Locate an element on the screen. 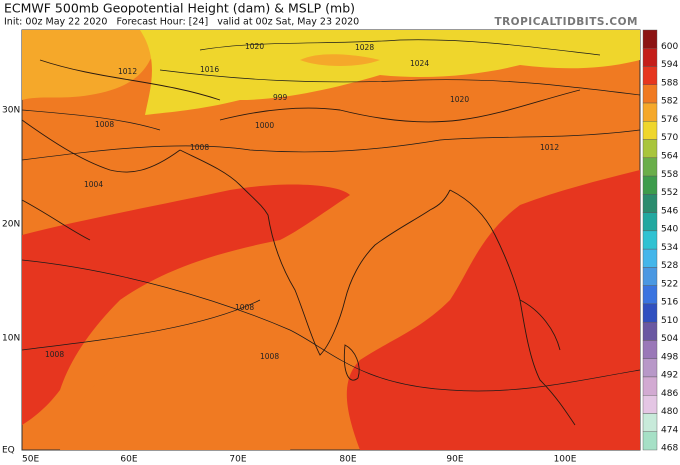 This screenshot has height=465, width=680. colorbar-label: 504 is located at coordinates (669, 339).